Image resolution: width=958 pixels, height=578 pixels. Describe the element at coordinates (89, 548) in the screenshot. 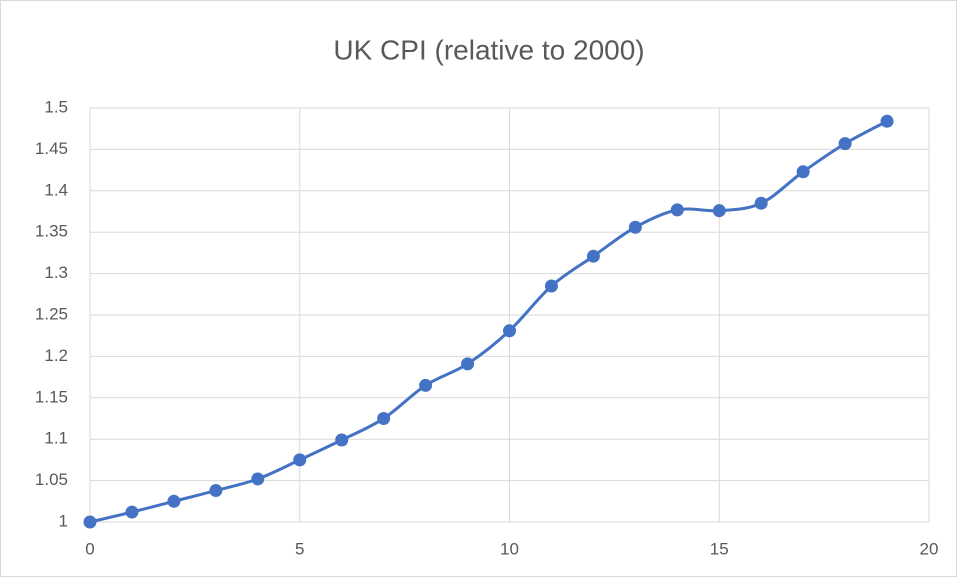

I see `x-tick-label: 0` at that location.